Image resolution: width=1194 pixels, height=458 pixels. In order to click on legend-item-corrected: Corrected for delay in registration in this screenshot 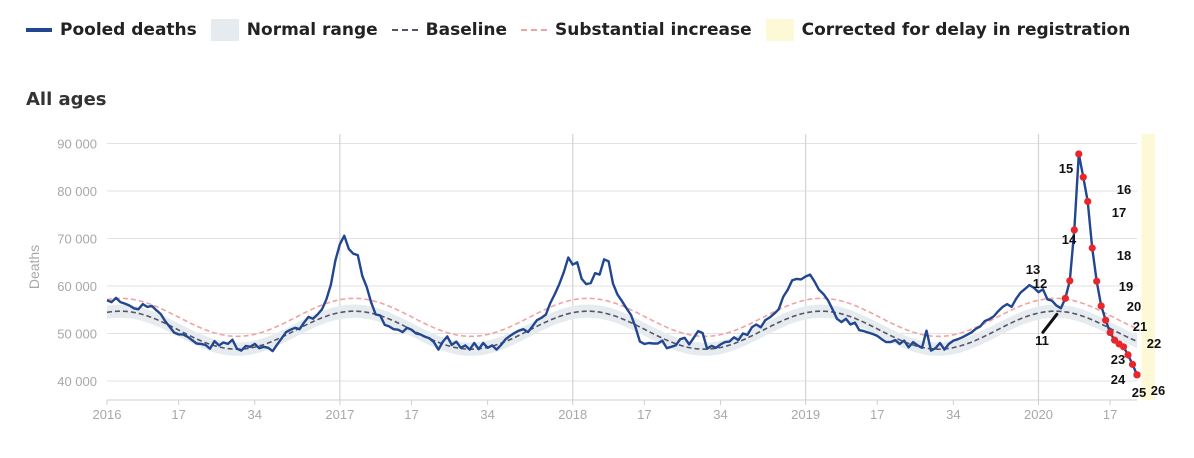, I will do `click(948, 30)`.